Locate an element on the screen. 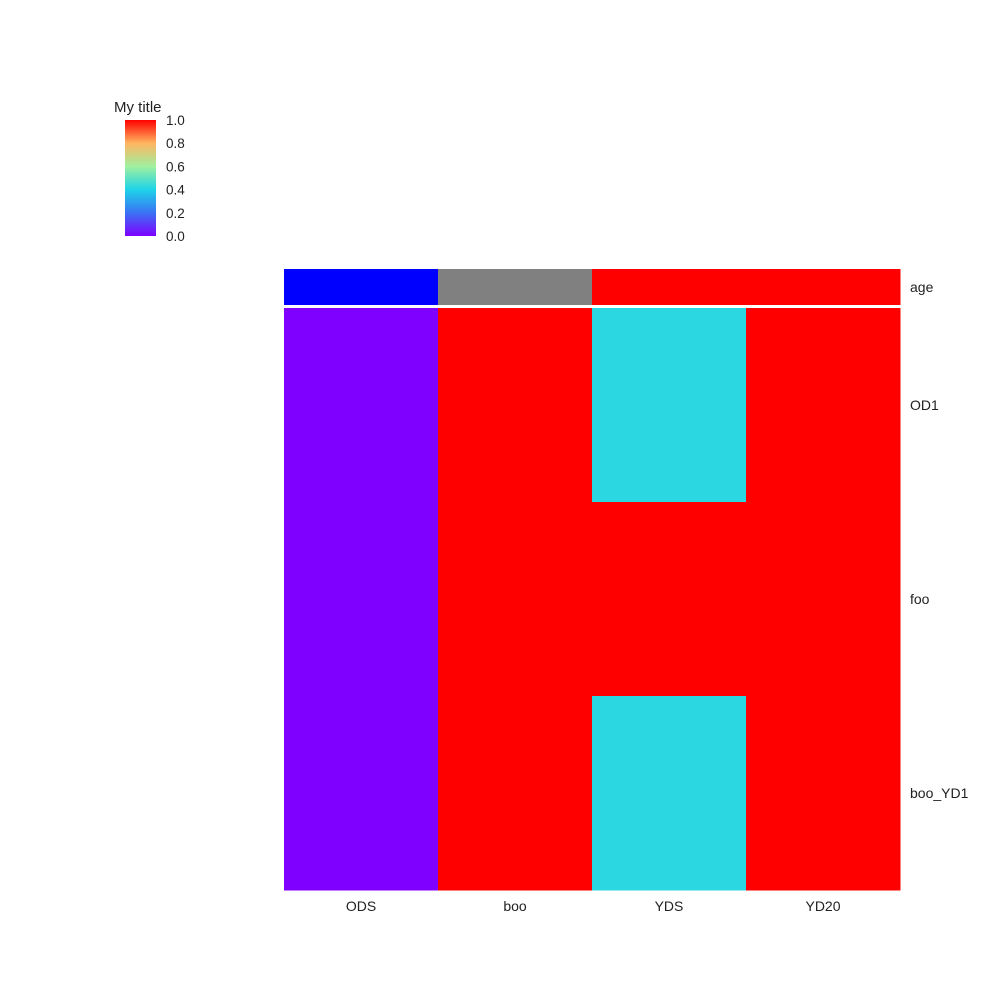  colorbar is located at coordinates (140, 178).